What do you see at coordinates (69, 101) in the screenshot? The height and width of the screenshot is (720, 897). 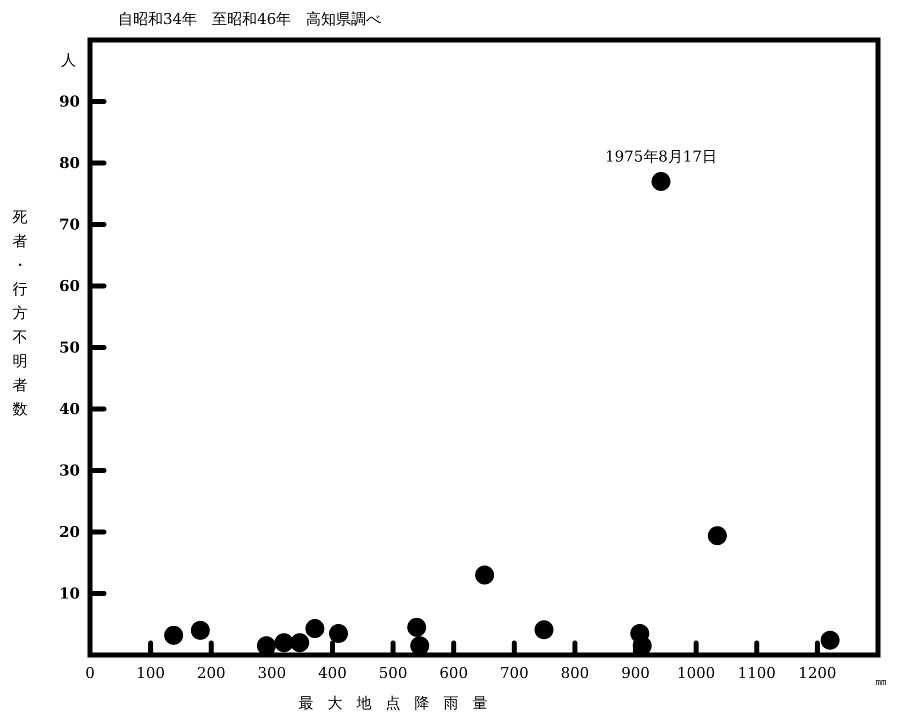 I see `y-tick-label: 90` at bounding box center [69, 101].